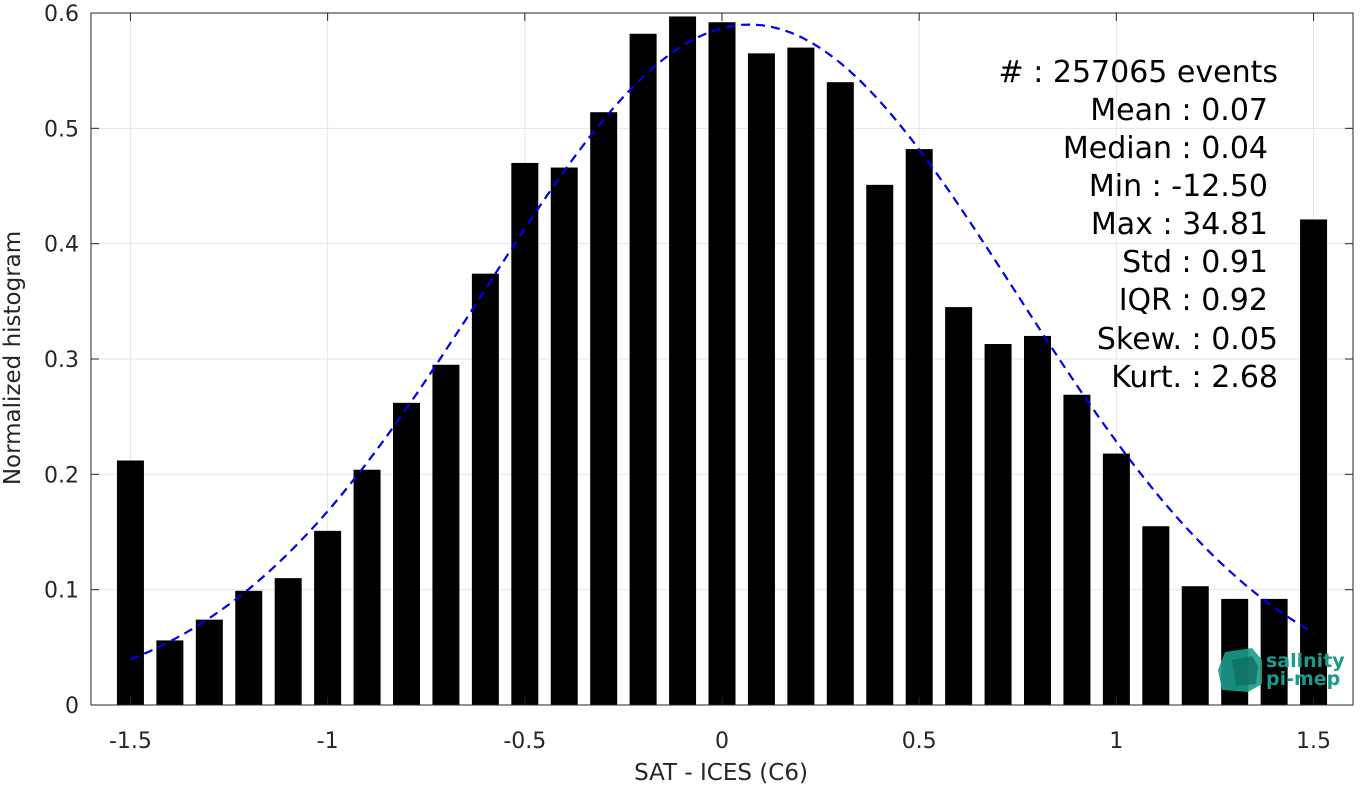 The width and height of the screenshot is (1367, 785). I want to click on stats-max: Max : 34.81, so click(1179, 224).